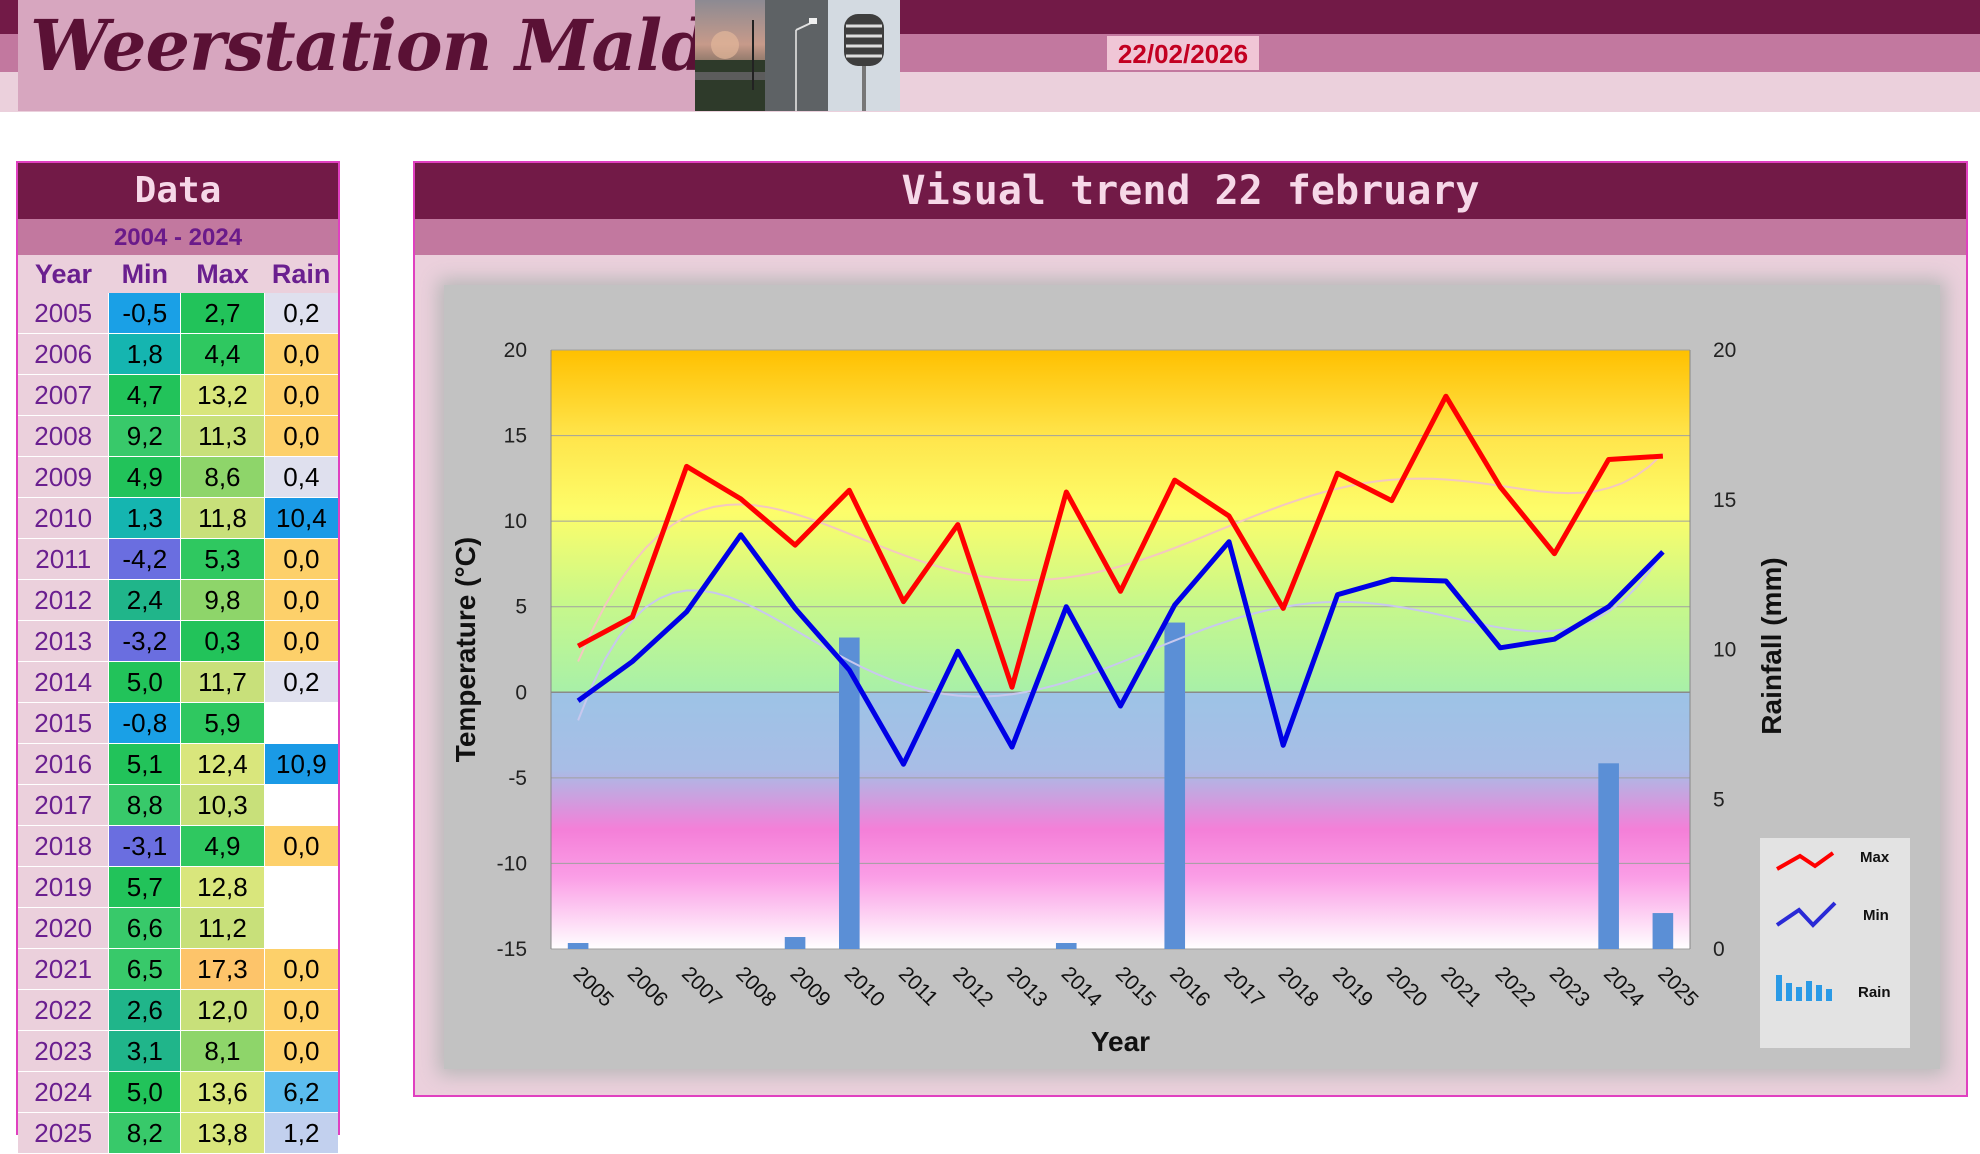  Describe the element at coordinates (144, 436) in the screenshot. I see `cell-min: 9,2` at that location.